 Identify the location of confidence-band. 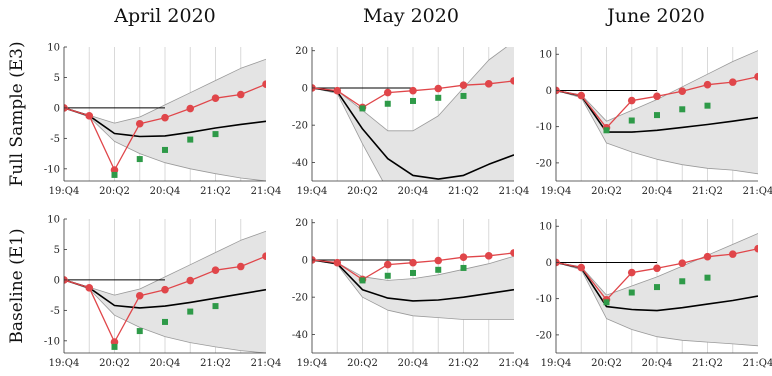
(413, 114).